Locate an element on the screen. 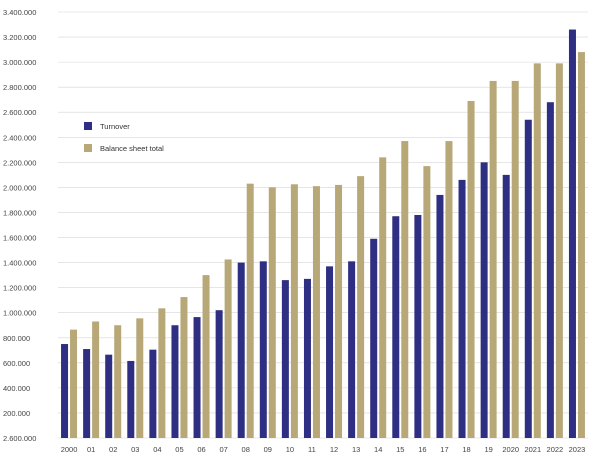 The image size is (600, 462). legend: Turnover Balance sheet total is located at coordinates (124, 137).